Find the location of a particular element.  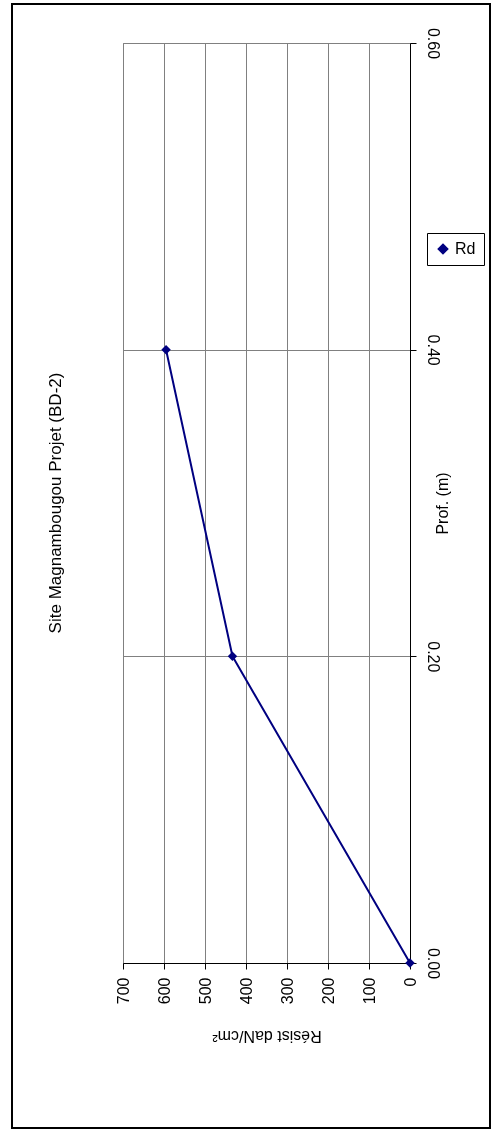

text: Site Magnambougou Projet (BD-2) is located at coordinates (55, 503).